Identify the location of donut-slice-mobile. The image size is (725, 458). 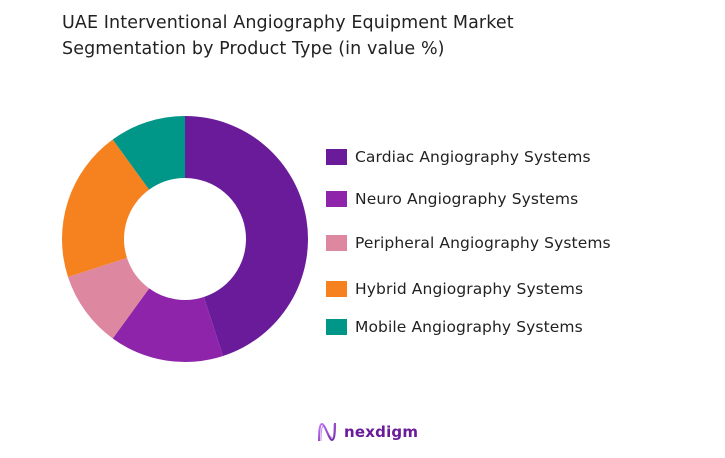
(148, 153).